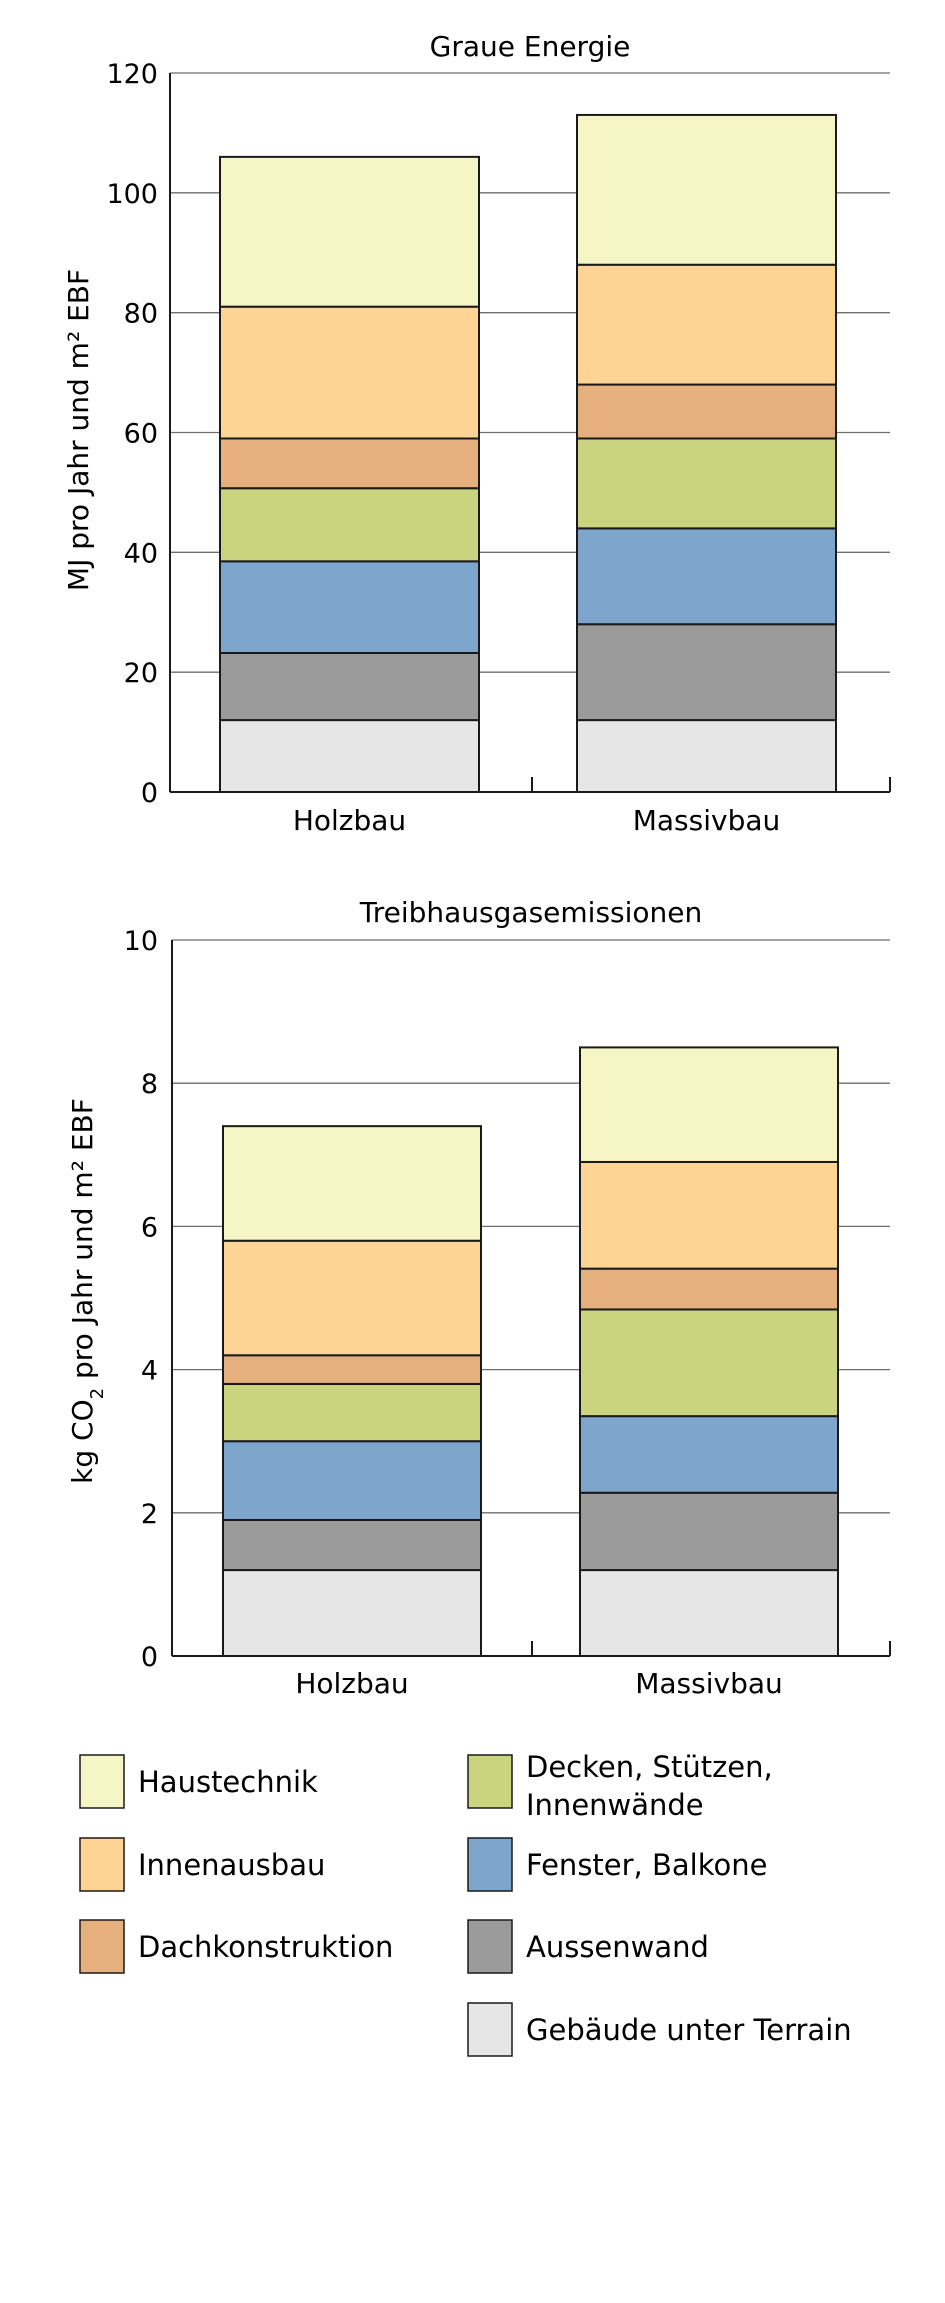  I want to click on y-tick-label: 60, so click(141, 434).